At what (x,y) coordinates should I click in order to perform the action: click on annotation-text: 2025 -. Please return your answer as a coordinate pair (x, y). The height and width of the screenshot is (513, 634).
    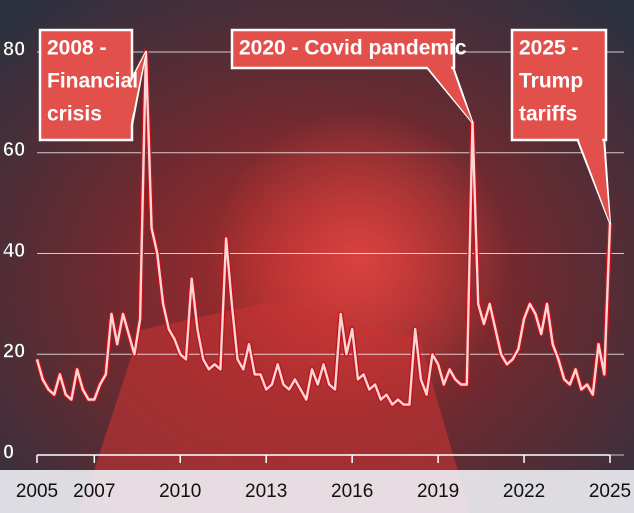
    Looking at the image, I should click on (549, 48).